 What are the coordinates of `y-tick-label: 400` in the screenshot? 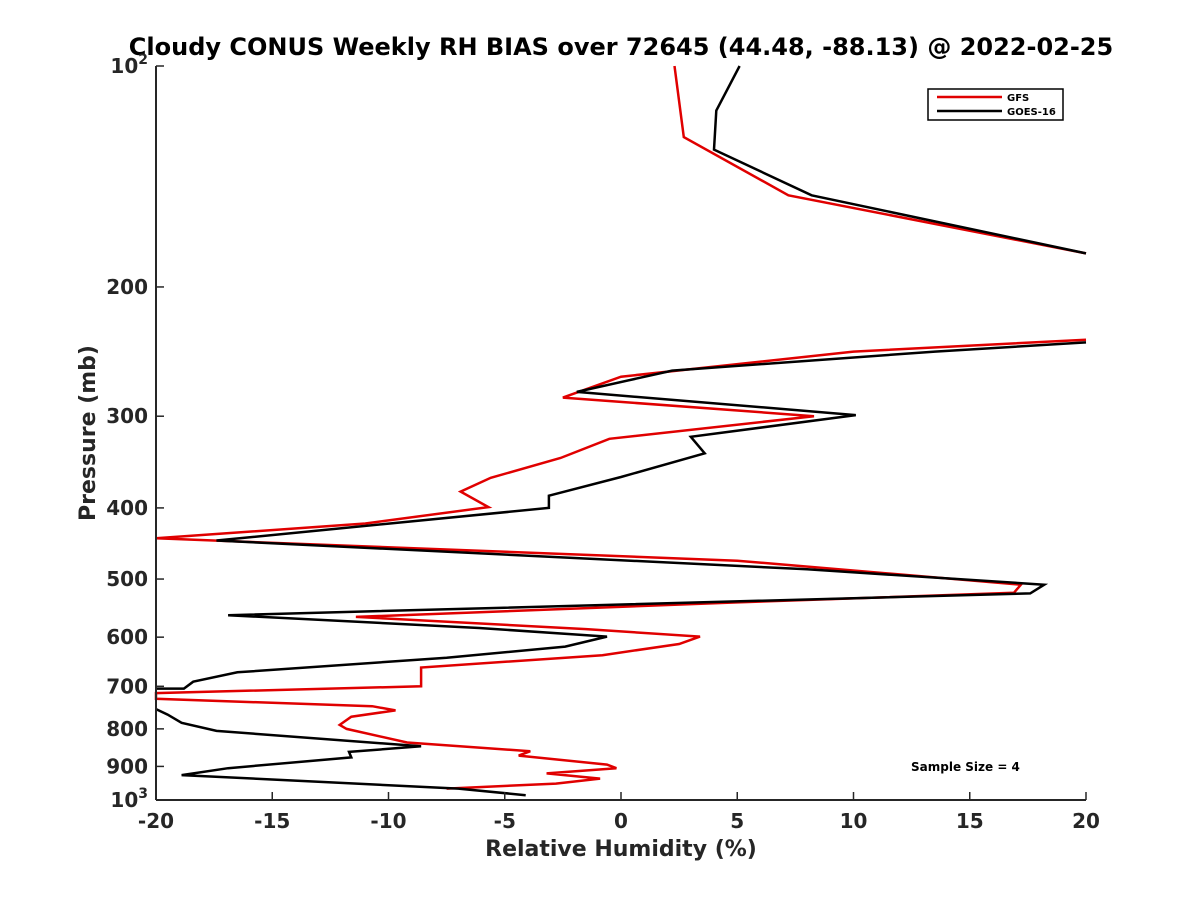 It's located at (127, 508).